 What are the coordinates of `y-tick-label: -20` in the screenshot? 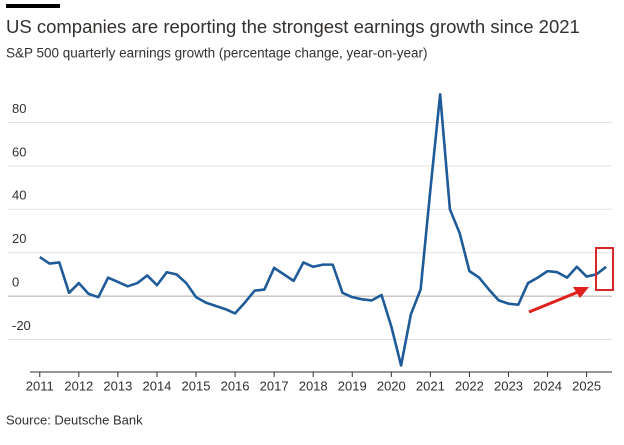 It's located at (21, 325).